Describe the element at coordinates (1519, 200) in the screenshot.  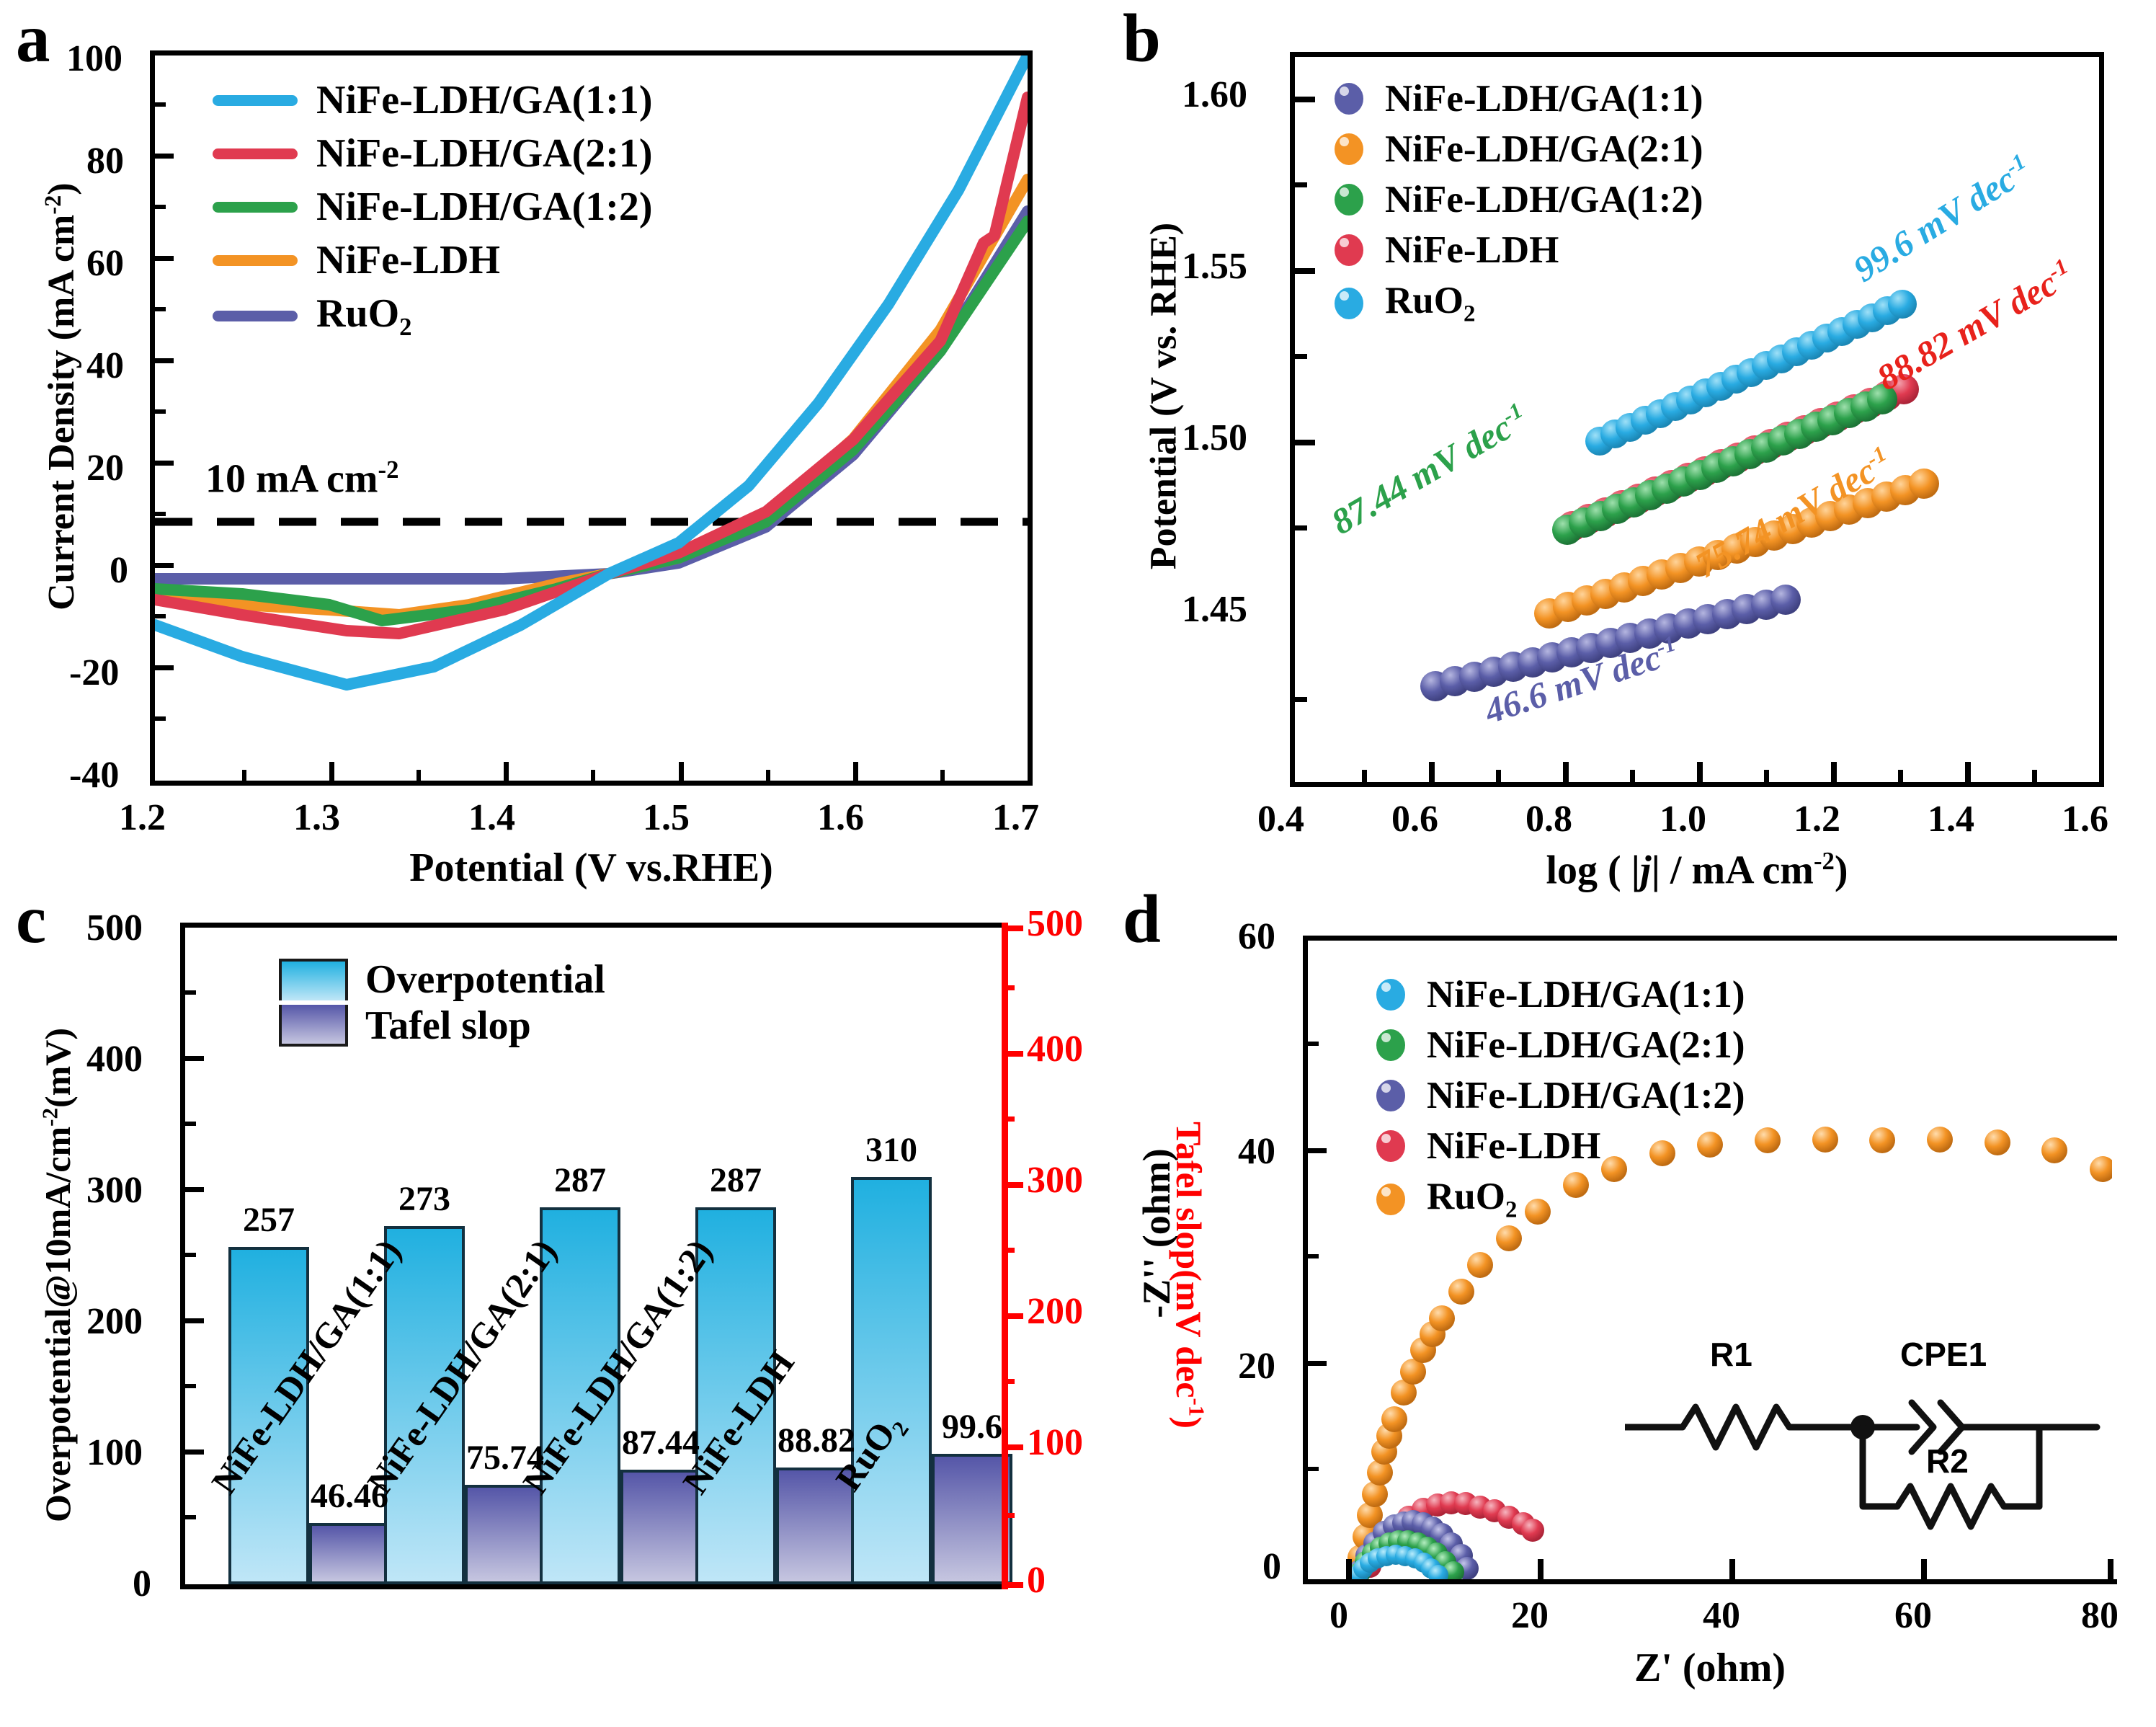
I see `legend-item-b-ga-1-2: NiFe-LDH/GA(1:2)` at that location.